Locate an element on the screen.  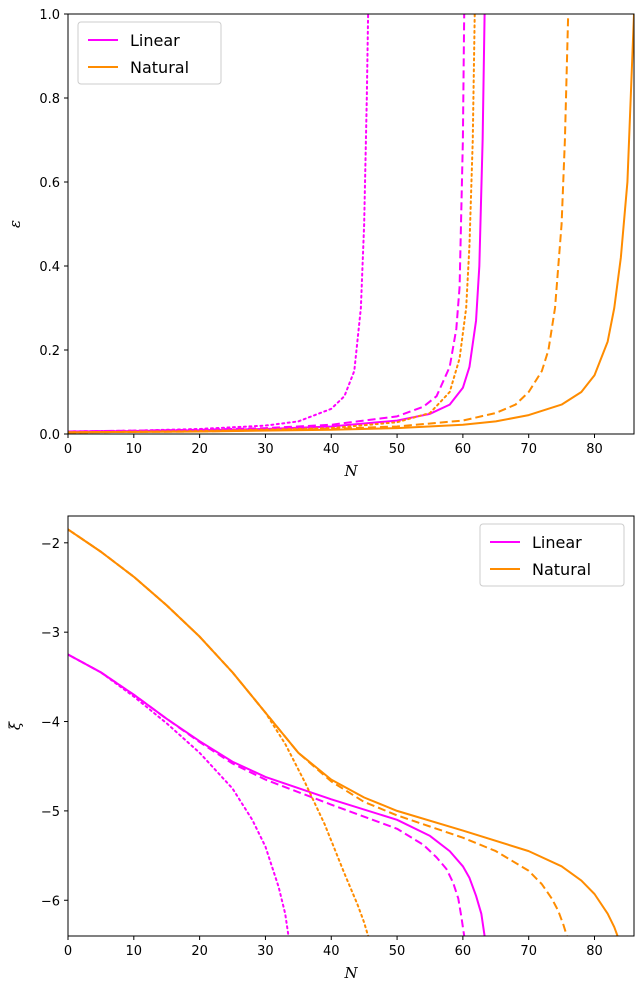
y-tick-label: −6 is located at coordinates (50, 901).